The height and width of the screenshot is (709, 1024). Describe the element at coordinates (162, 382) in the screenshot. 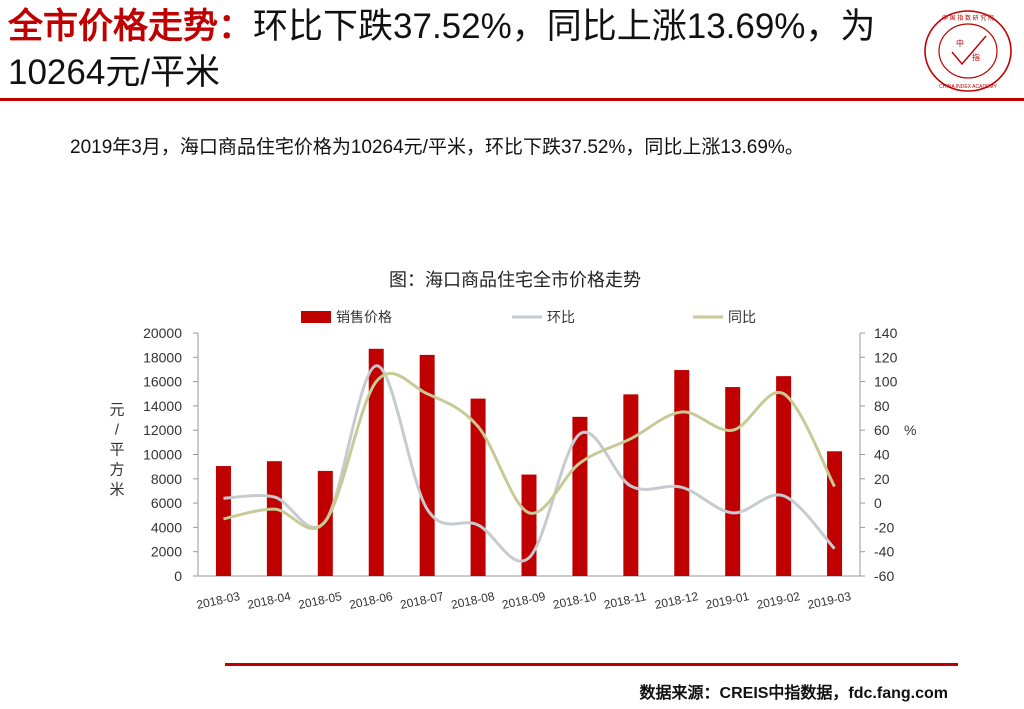

I see `left-tick-label: 16000` at that location.